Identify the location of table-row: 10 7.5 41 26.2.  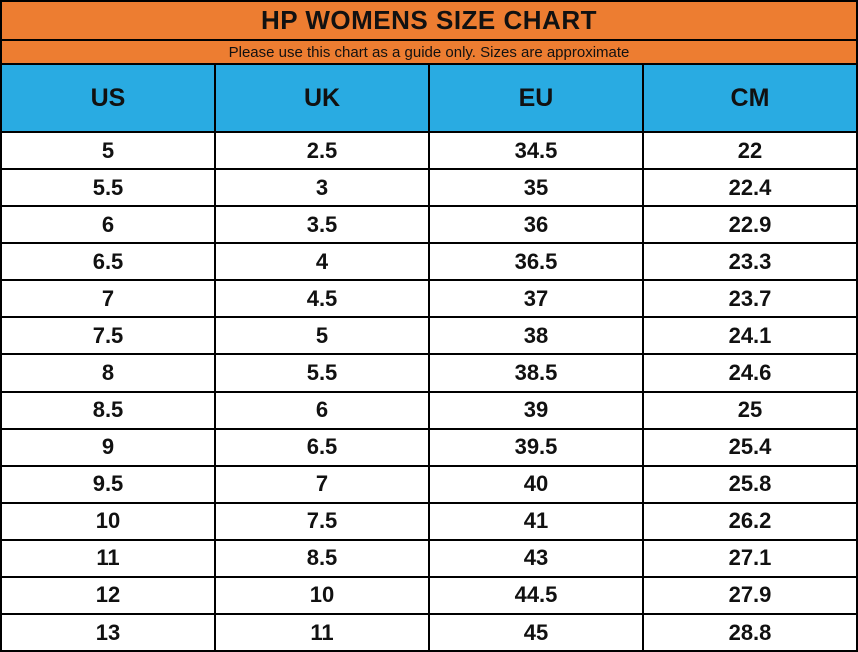
(429, 522).